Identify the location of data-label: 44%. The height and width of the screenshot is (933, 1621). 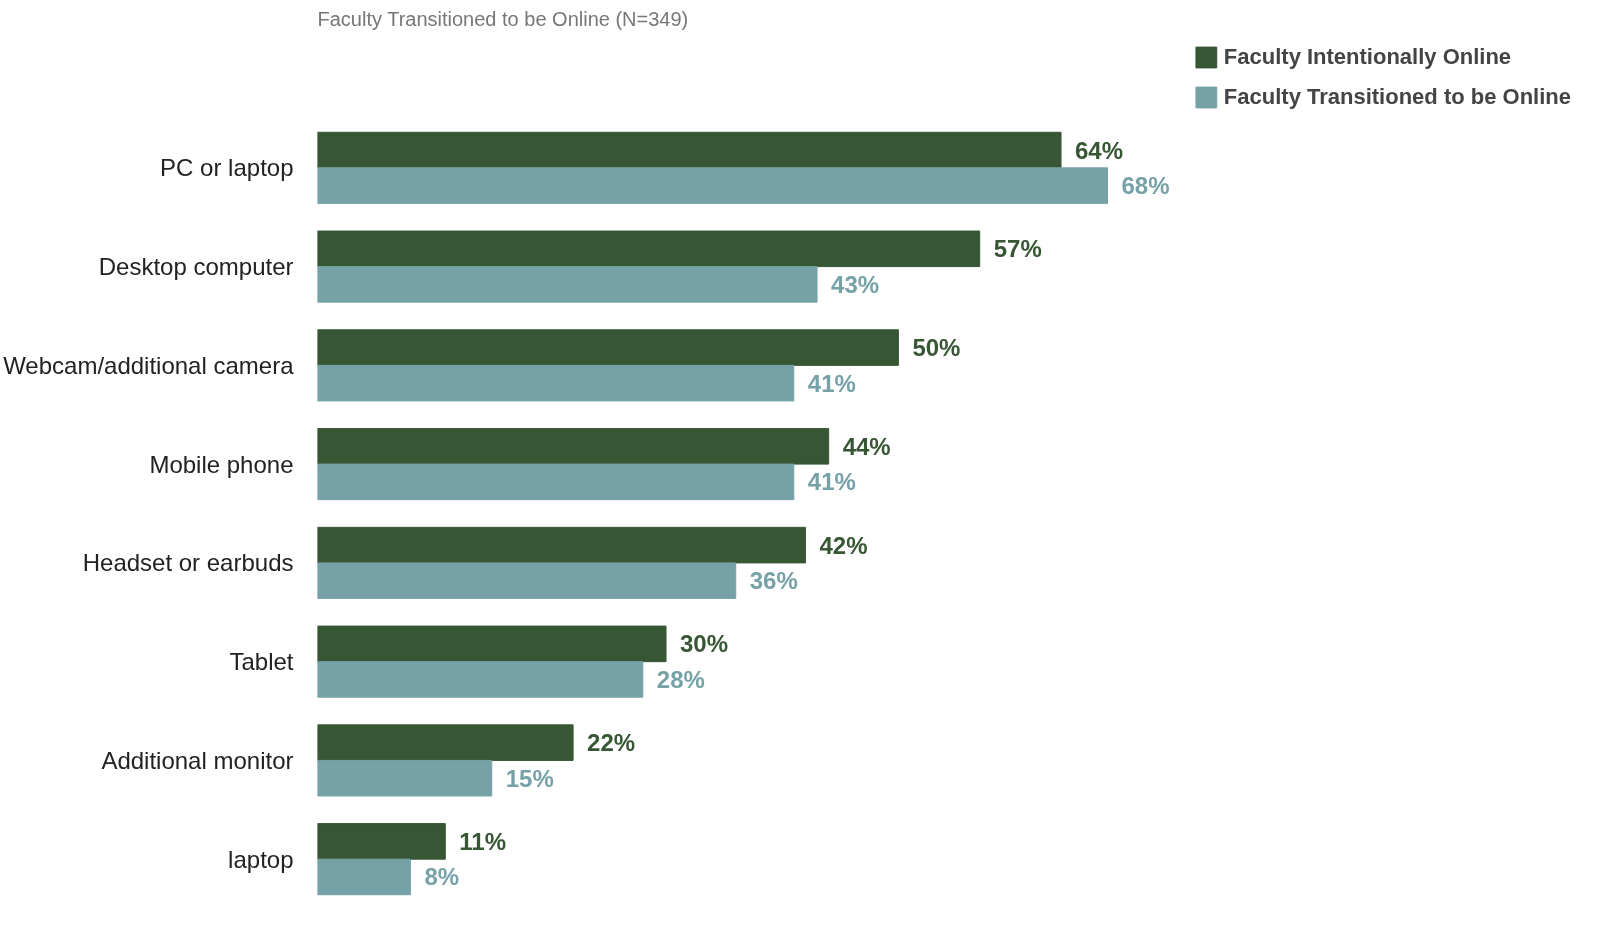
(866, 446).